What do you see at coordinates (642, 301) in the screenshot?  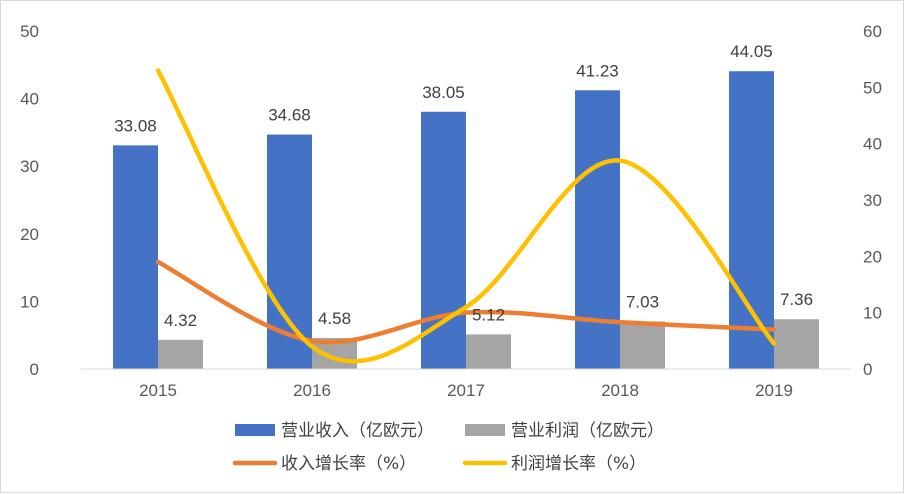 I see `data-label-profit-2018: 7.03` at bounding box center [642, 301].